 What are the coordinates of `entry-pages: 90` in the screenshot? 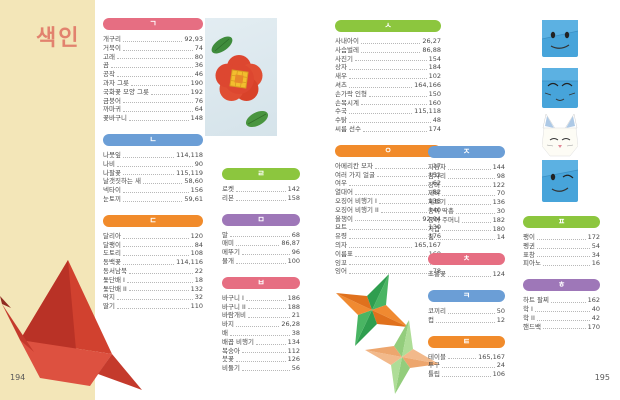 It's located at (198, 163).